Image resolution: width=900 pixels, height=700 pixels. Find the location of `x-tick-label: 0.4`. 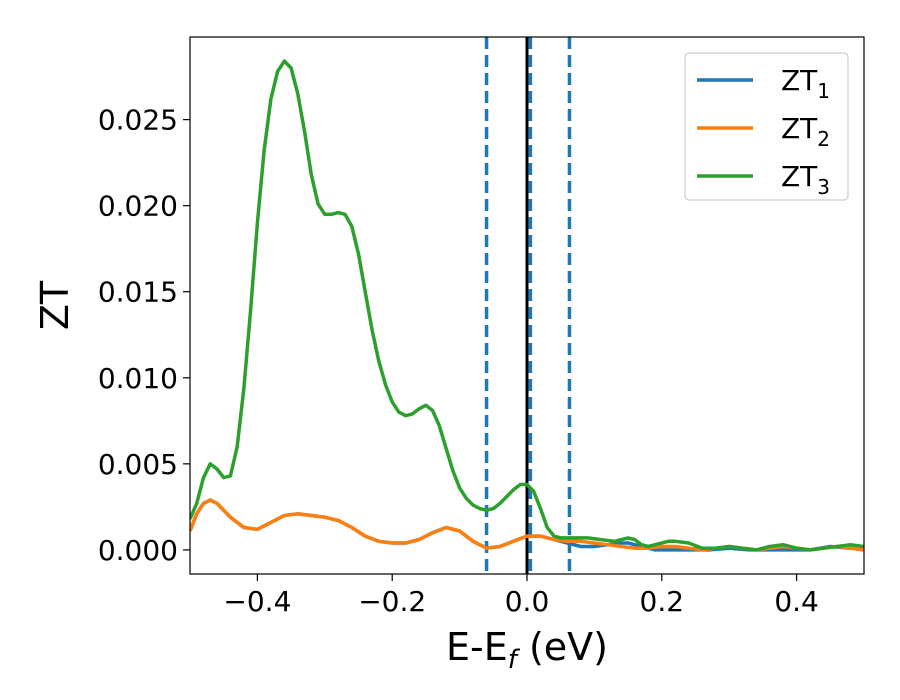

x-tick-label: 0.4 is located at coordinates (796, 601).